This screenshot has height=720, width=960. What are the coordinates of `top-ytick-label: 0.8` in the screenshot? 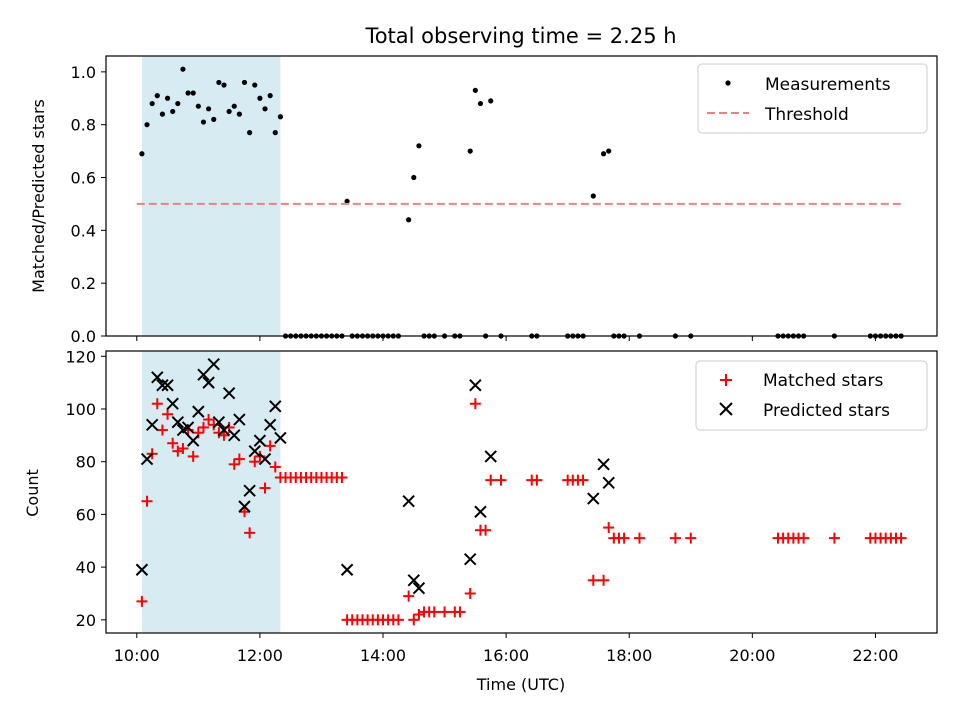 It's located at (83, 125).